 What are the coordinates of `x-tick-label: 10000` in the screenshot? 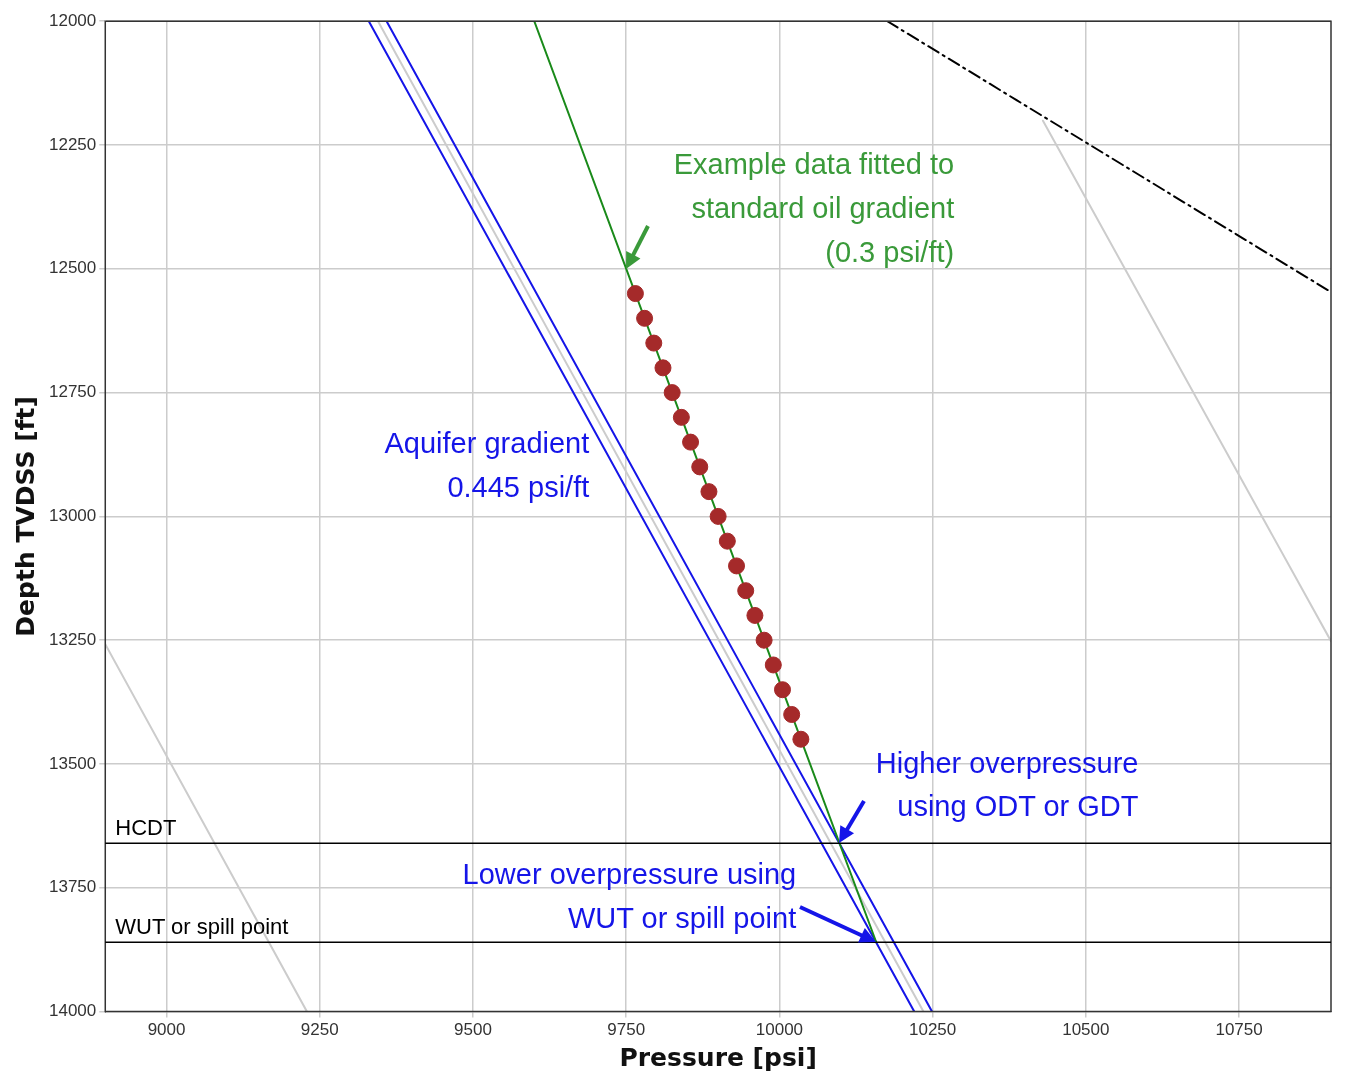 It's located at (779, 1030).